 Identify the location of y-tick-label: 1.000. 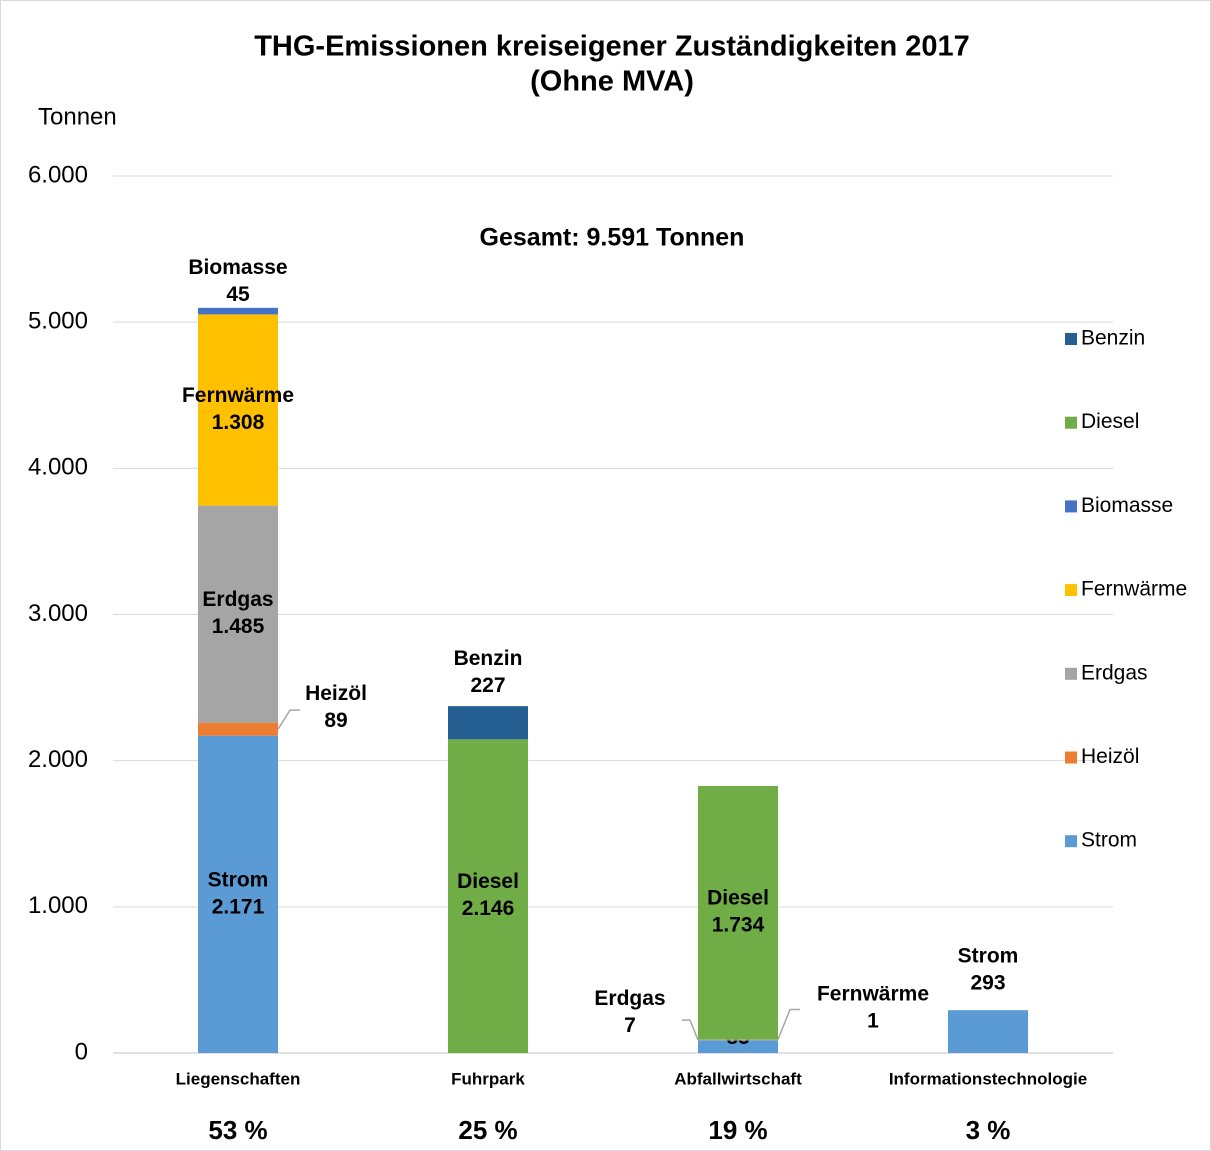
(58, 905).